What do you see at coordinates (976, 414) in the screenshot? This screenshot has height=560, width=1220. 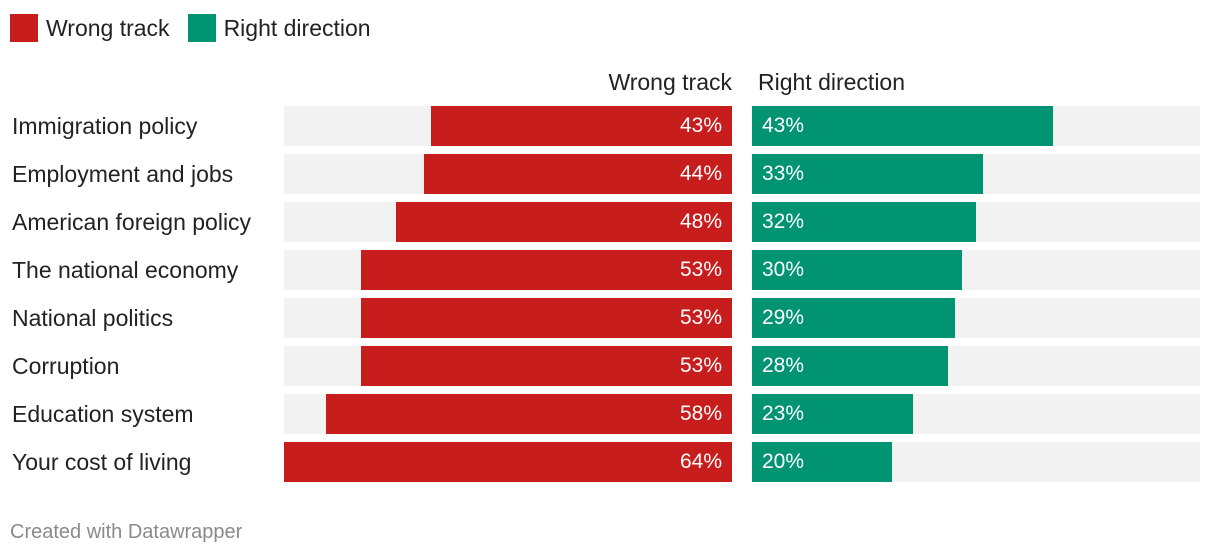 I see `bar-track-right-direction: 23%` at bounding box center [976, 414].